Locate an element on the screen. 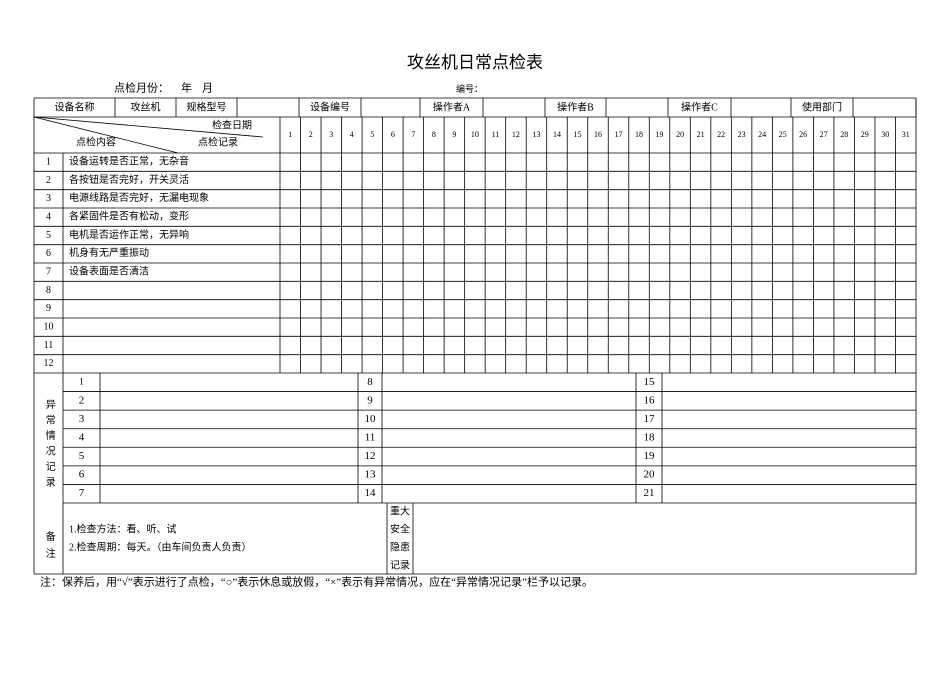 Image resolution: width=950 pixels, height=677 pixels. item-number: 1 is located at coordinates (48, 161).